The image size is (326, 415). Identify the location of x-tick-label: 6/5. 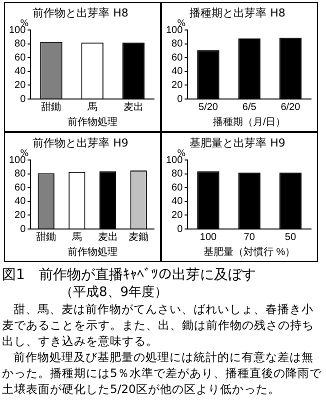
(249, 107).